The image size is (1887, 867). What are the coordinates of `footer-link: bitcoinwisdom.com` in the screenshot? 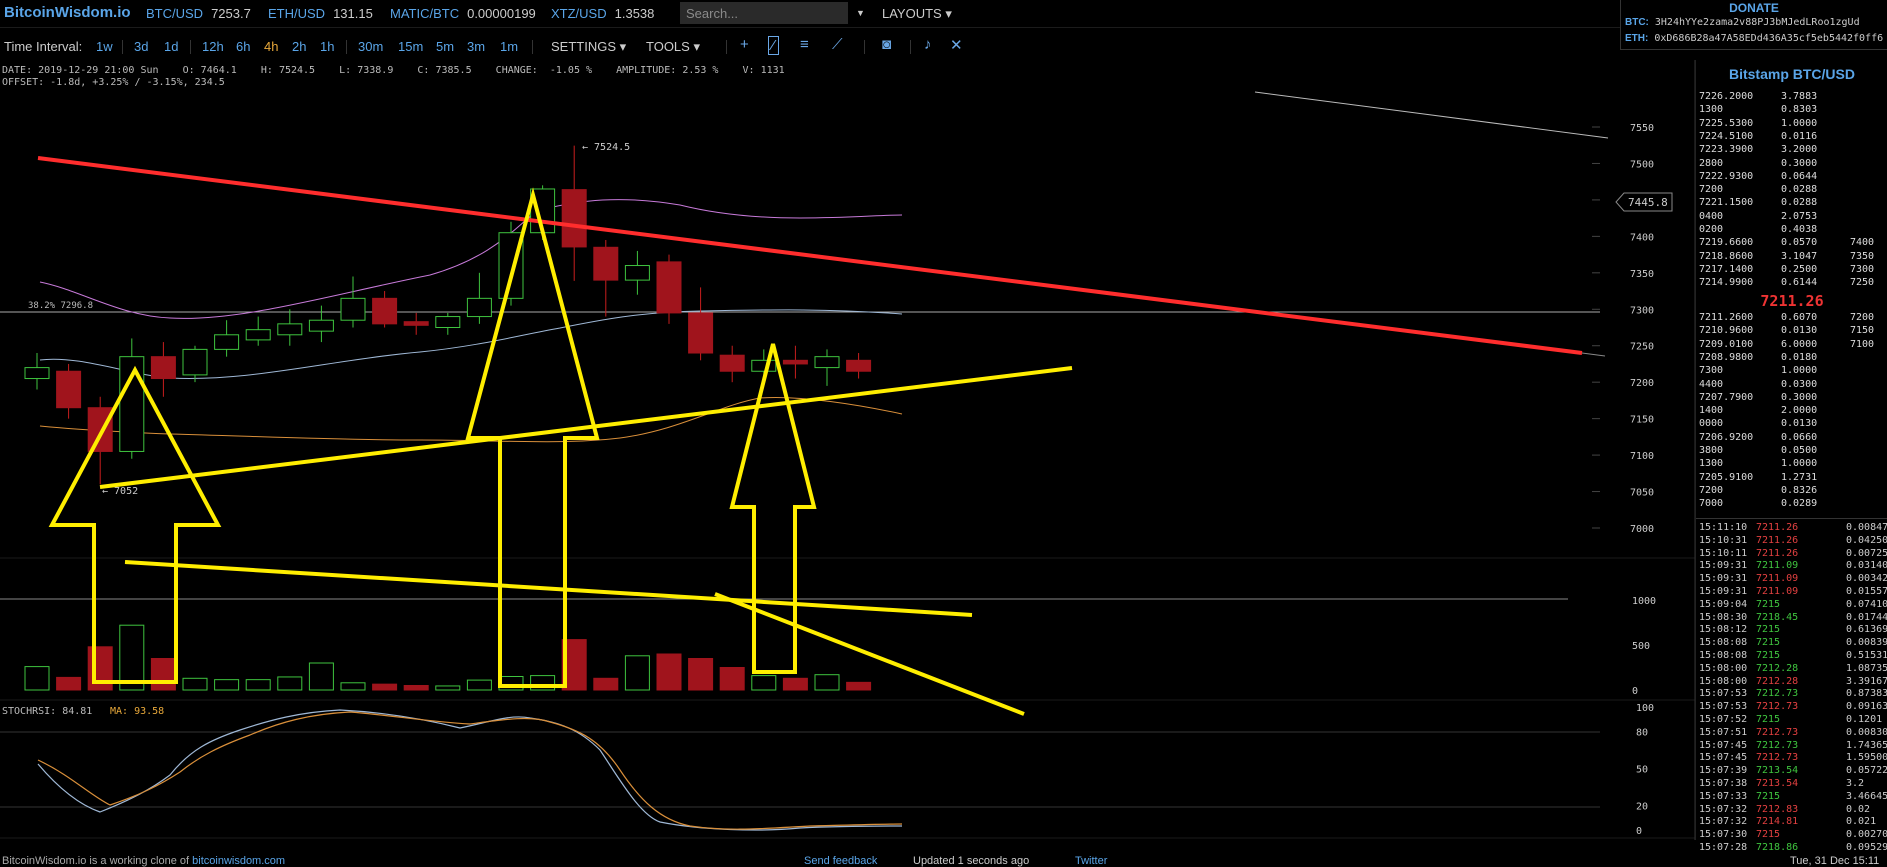 It's located at (239, 861).